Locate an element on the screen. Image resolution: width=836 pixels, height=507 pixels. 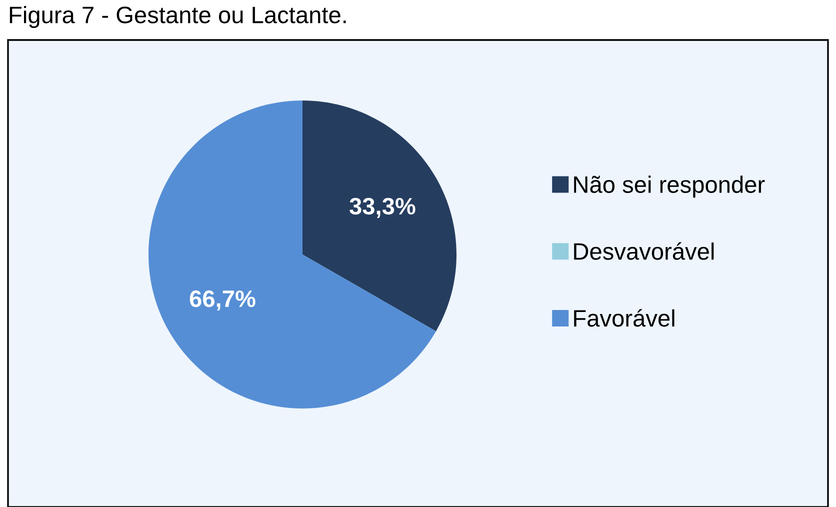
pie-slice is located at coordinates (379, 216).